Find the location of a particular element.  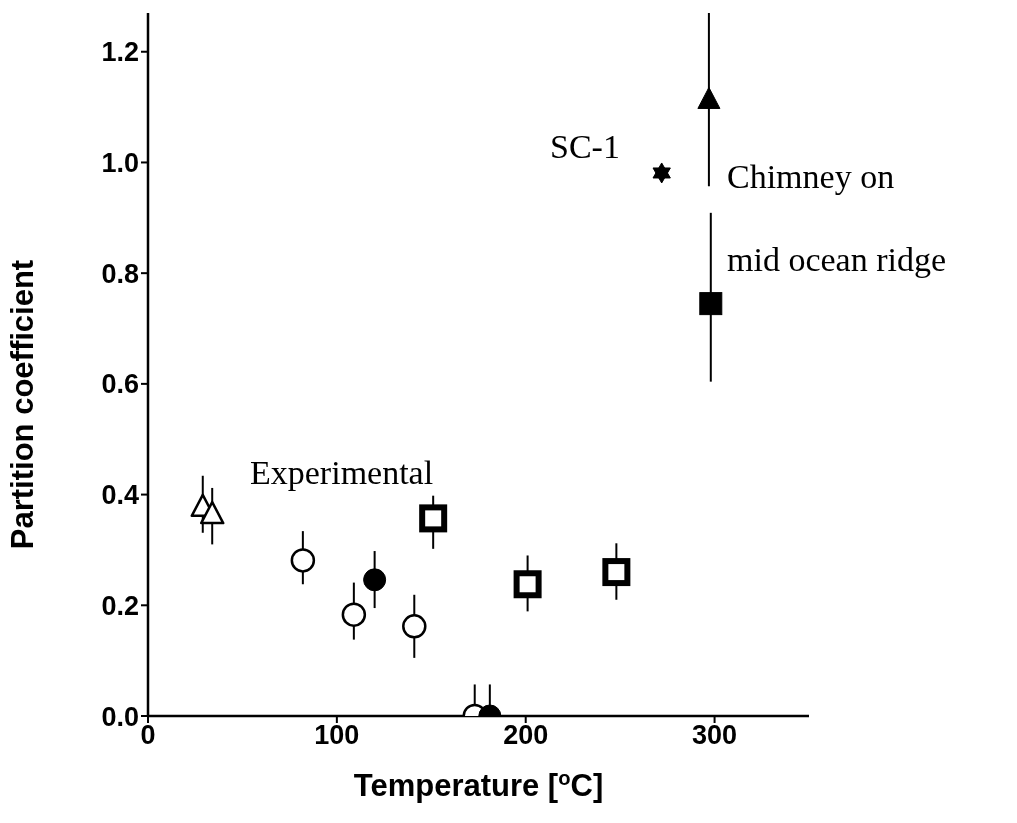

y-tick-label: 0.4 is located at coordinates (120, 495).